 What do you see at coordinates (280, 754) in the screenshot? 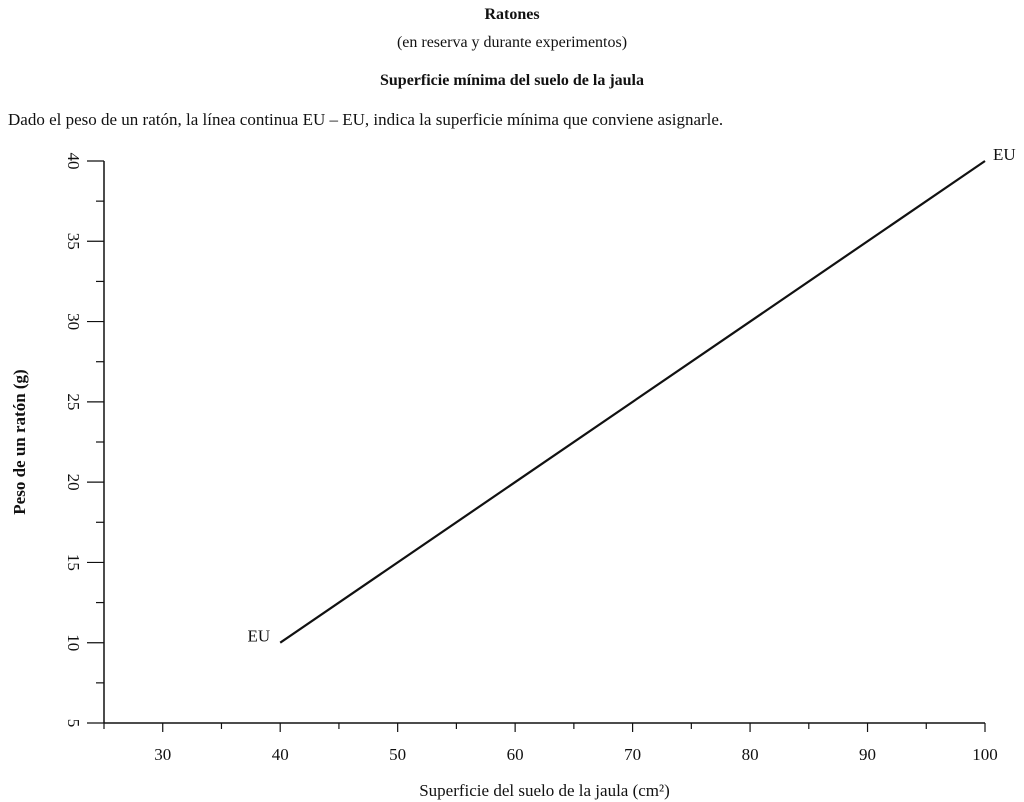
I see `x-tick-label: 40` at bounding box center [280, 754].